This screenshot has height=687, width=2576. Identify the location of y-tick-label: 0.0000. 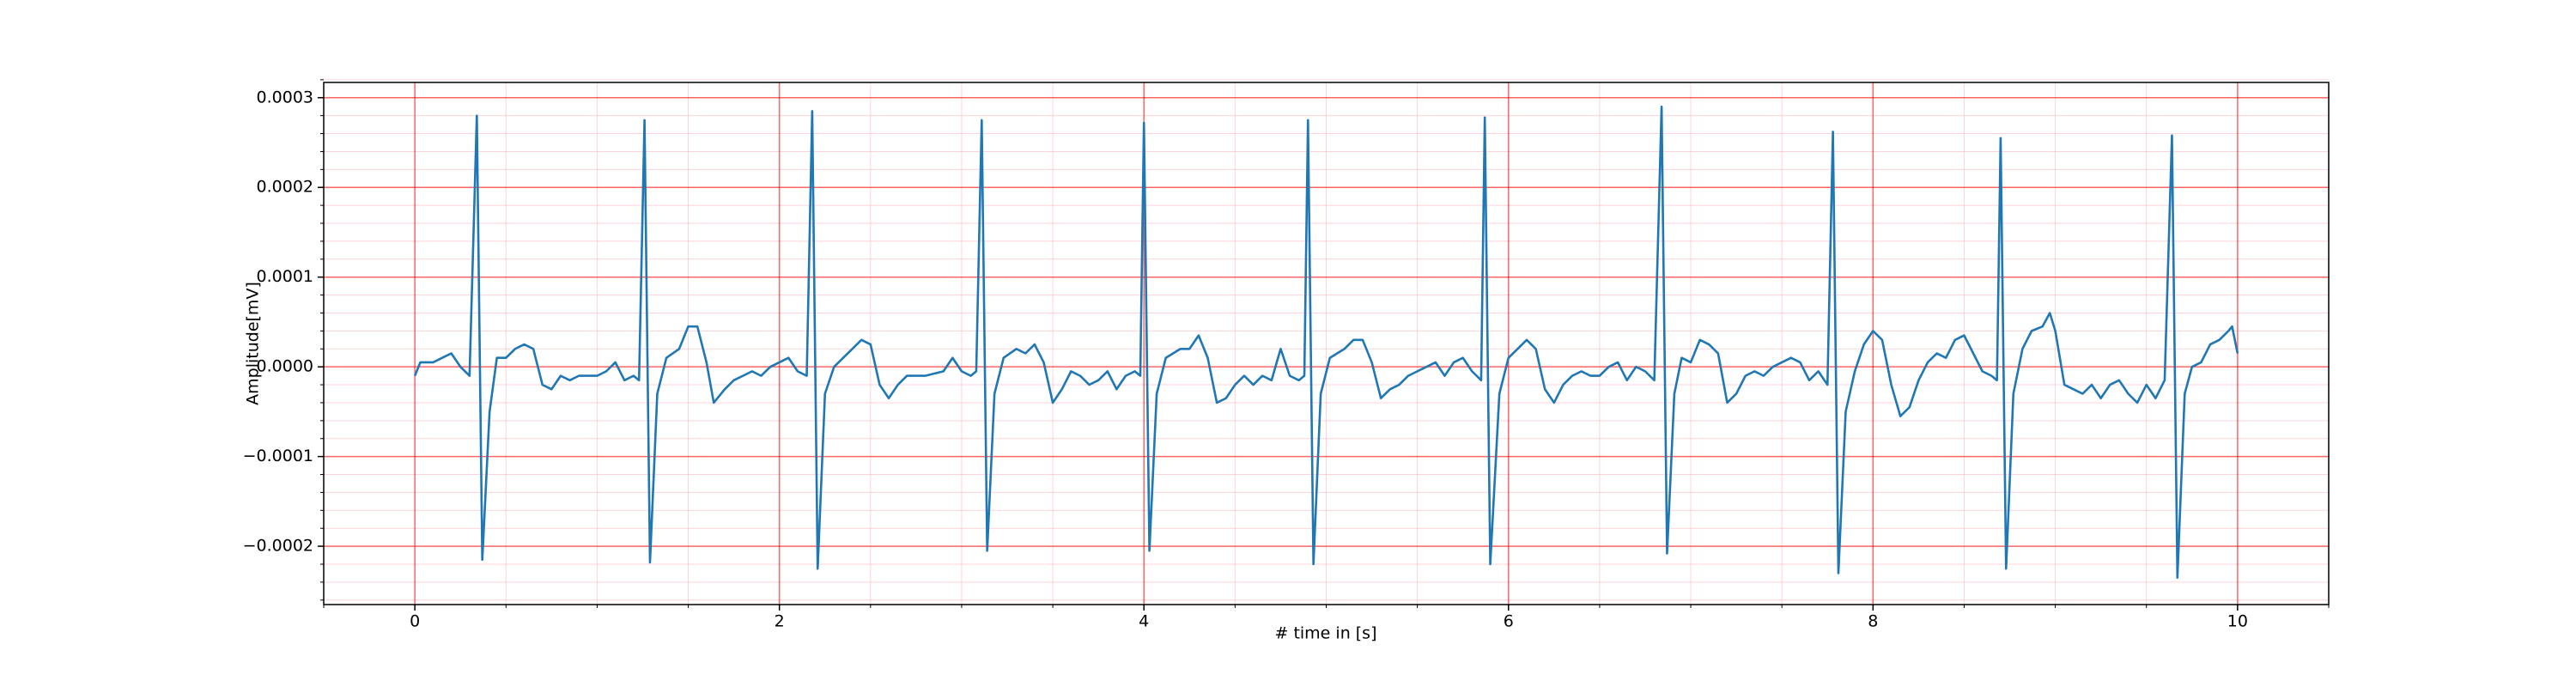
(285, 366).